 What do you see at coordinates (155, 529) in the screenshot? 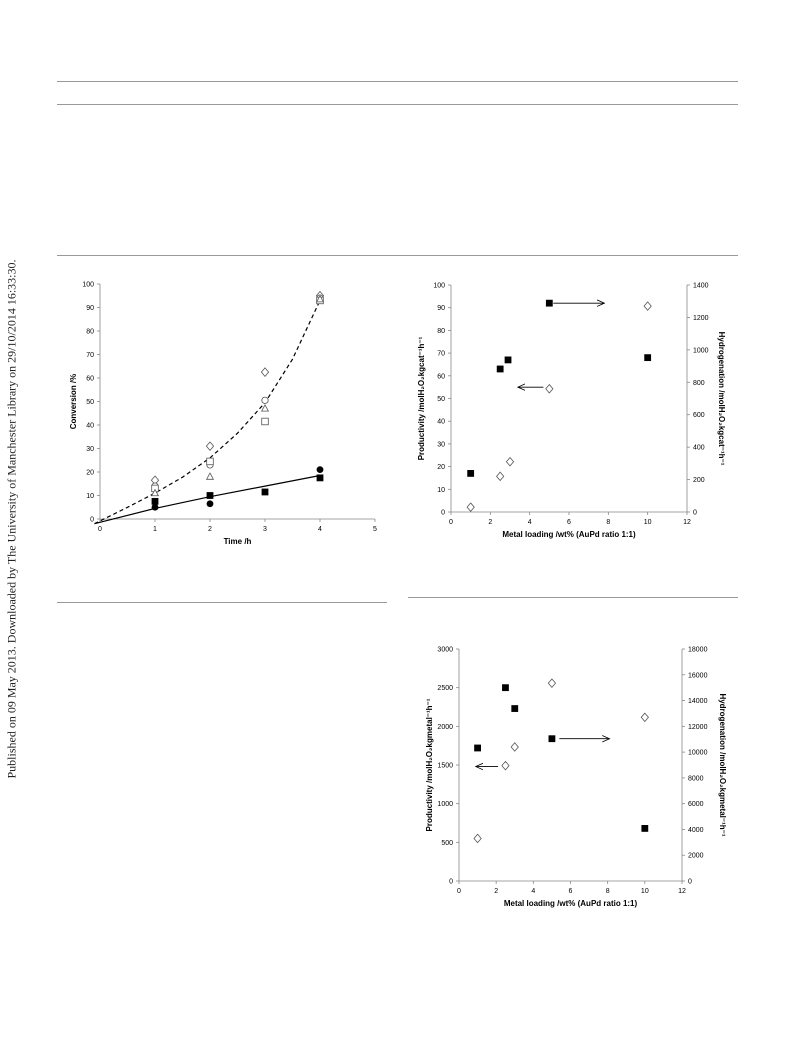
I see `x-tick-label: 1` at bounding box center [155, 529].